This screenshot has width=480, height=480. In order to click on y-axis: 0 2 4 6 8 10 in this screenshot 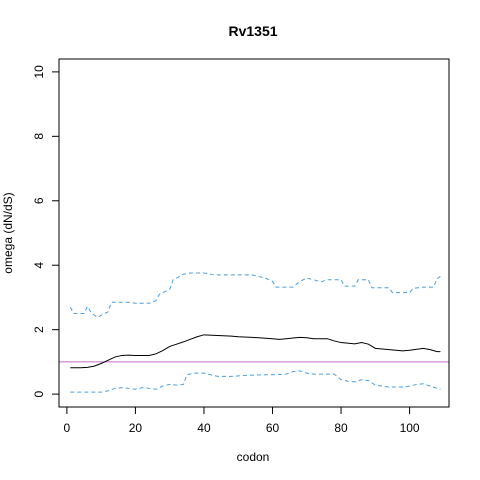, I will do `click(46, 231)`.